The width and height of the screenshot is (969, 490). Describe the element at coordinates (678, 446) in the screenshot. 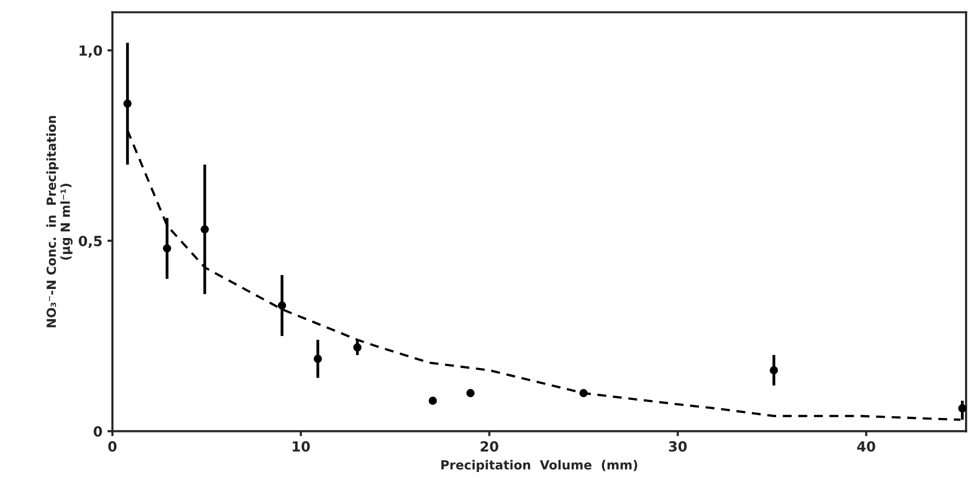

I see `x-tick-label: 30` at that location.